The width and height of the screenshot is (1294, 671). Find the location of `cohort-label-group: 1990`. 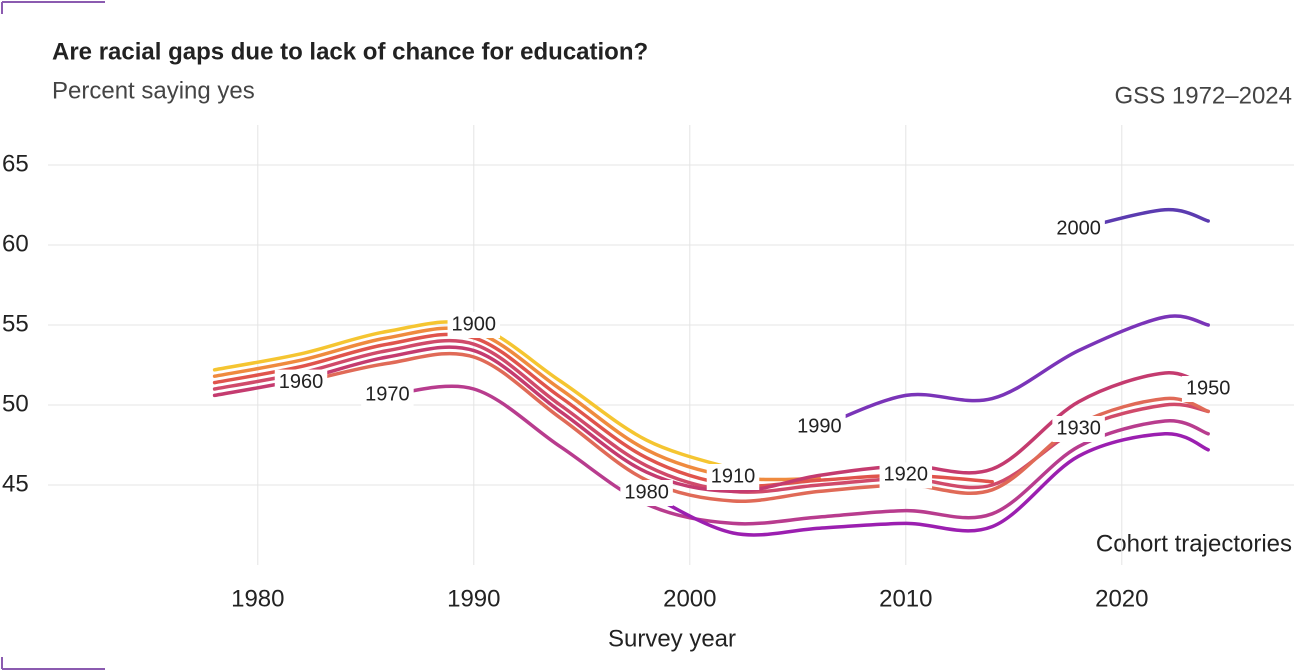

cohort-label-group: 1990 is located at coordinates (819, 427).